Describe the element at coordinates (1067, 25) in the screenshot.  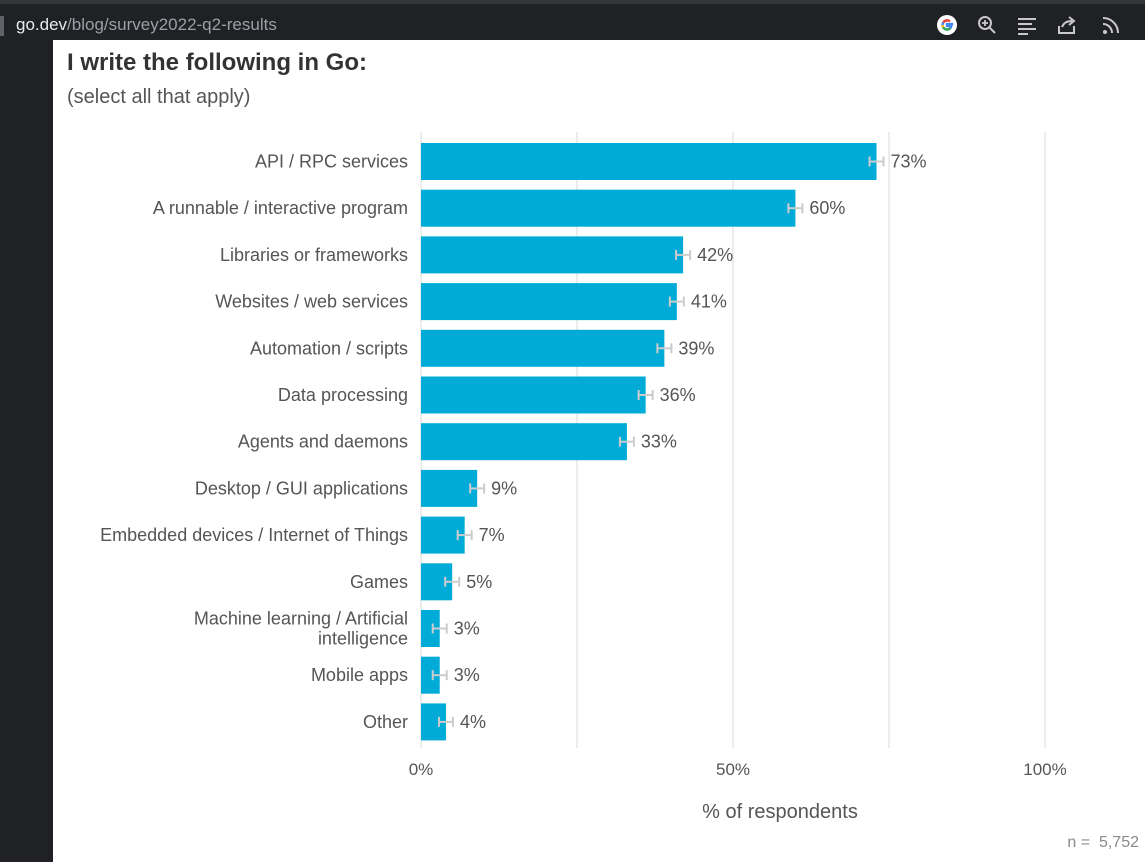
I see `share-icon` at that location.